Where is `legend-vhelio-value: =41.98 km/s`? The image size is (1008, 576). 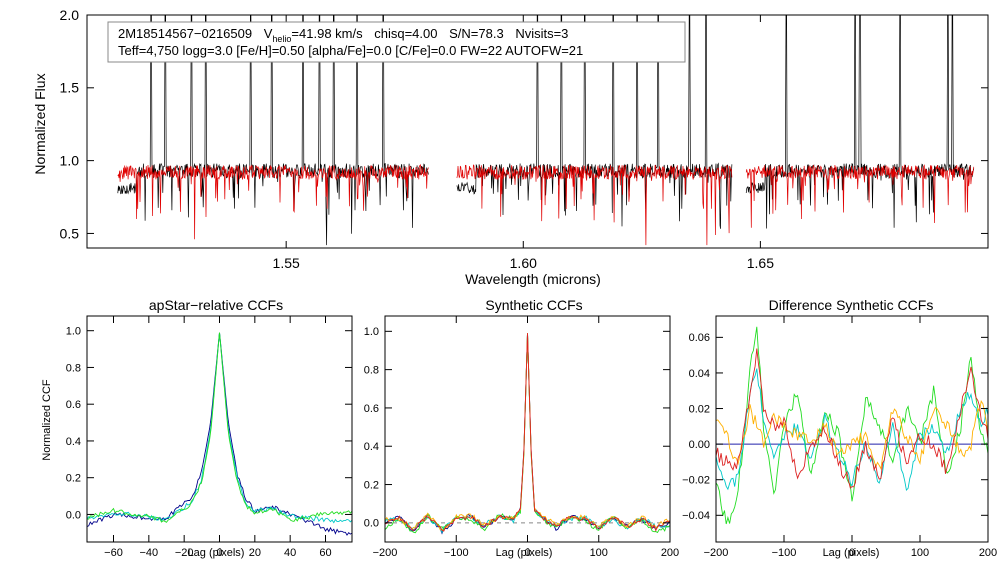 legend-vhelio-value: =41.98 km/s is located at coordinates (327, 33).